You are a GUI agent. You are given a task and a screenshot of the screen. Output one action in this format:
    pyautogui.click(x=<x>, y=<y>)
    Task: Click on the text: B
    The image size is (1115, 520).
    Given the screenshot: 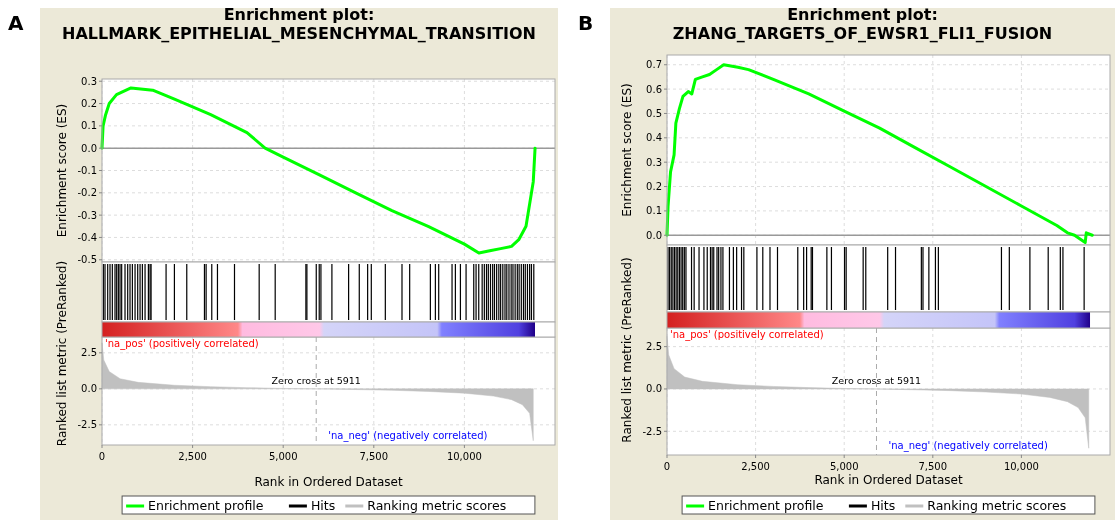 What is the action you would take?
    pyautogui.click(x=586, y=23)
    